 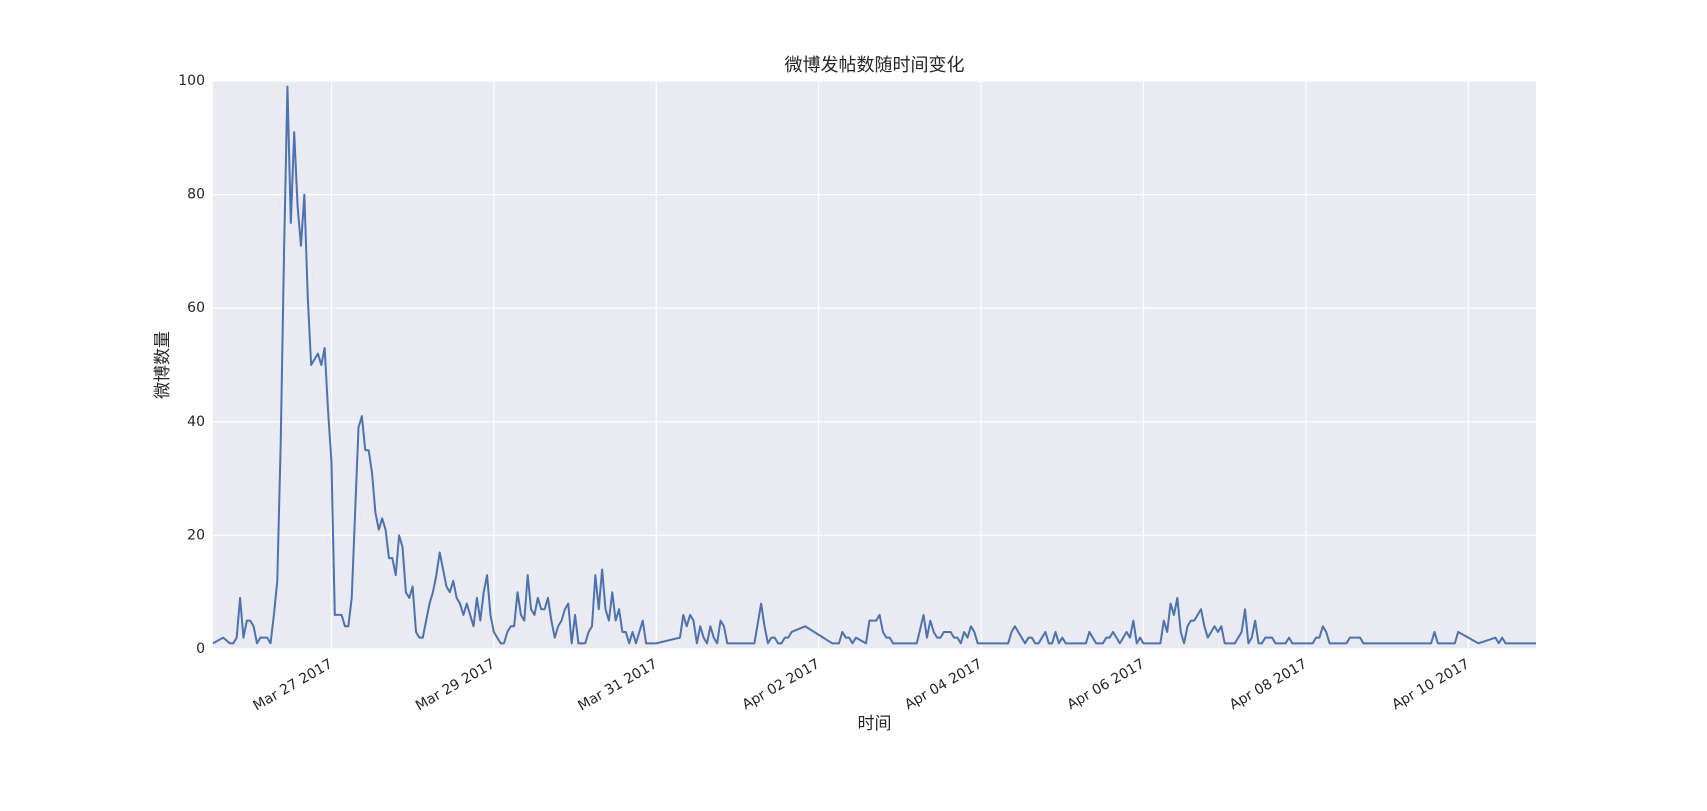 I want to click on x-tick-label: Mar 27 2017, so click(x=293, y=685).